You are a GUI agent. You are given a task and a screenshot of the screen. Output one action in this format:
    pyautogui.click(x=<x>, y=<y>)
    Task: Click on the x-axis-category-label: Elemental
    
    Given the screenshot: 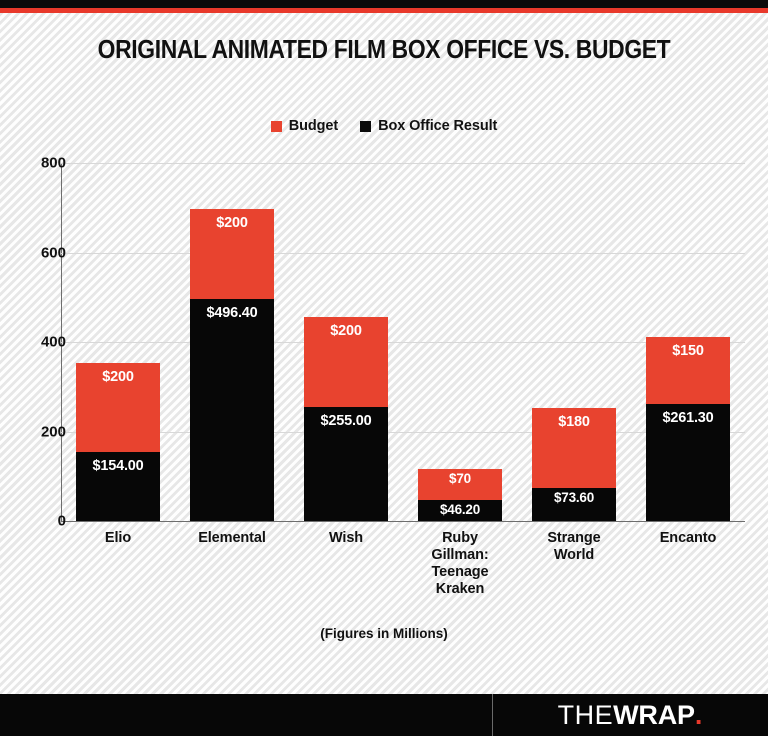 What is the action you would take?
    pyautogui.click(x=232, y=538)
    